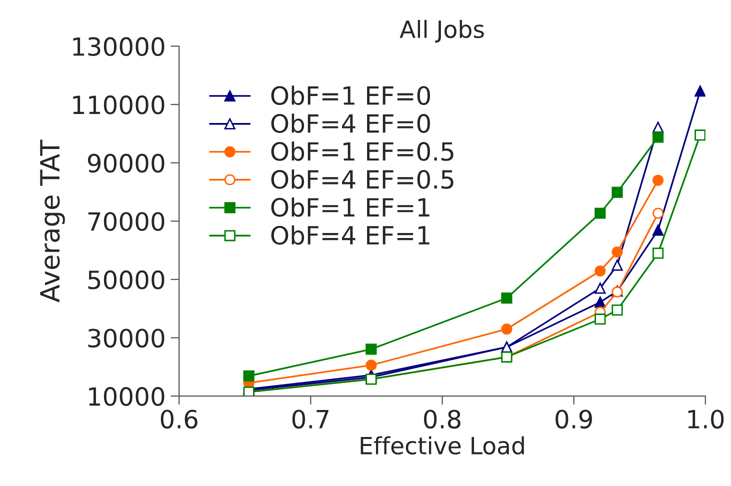  What do you see at coordinates (126, 163) in the screenshot?
I see `y-tick-label: 90000` at bounding box center [126, 163].